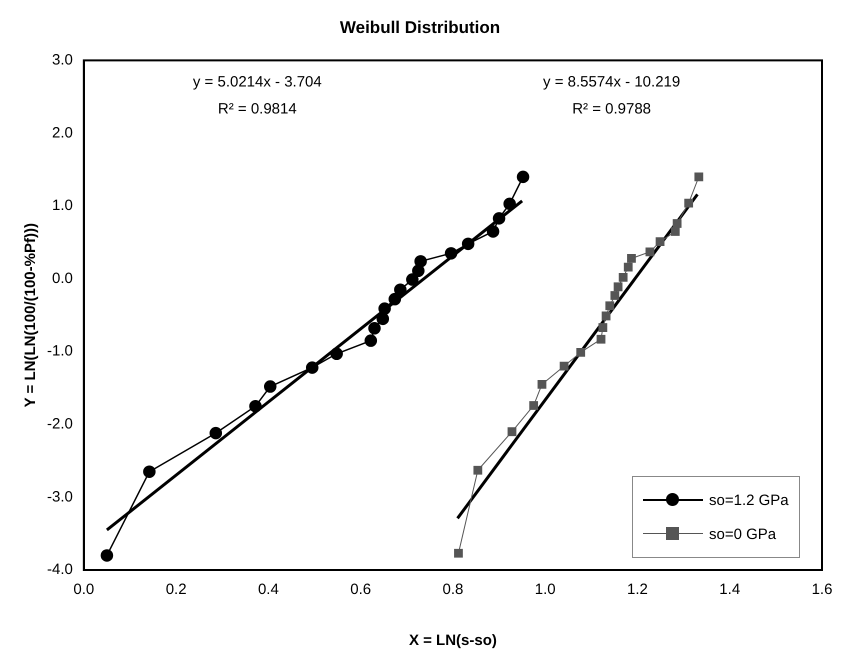 The height and width of the screenshot is (672, 850). What do you see at coordinates (822, 589) in the screenshot?
I see `x-tick-label: 1.6` at bounding box center [822, 589].